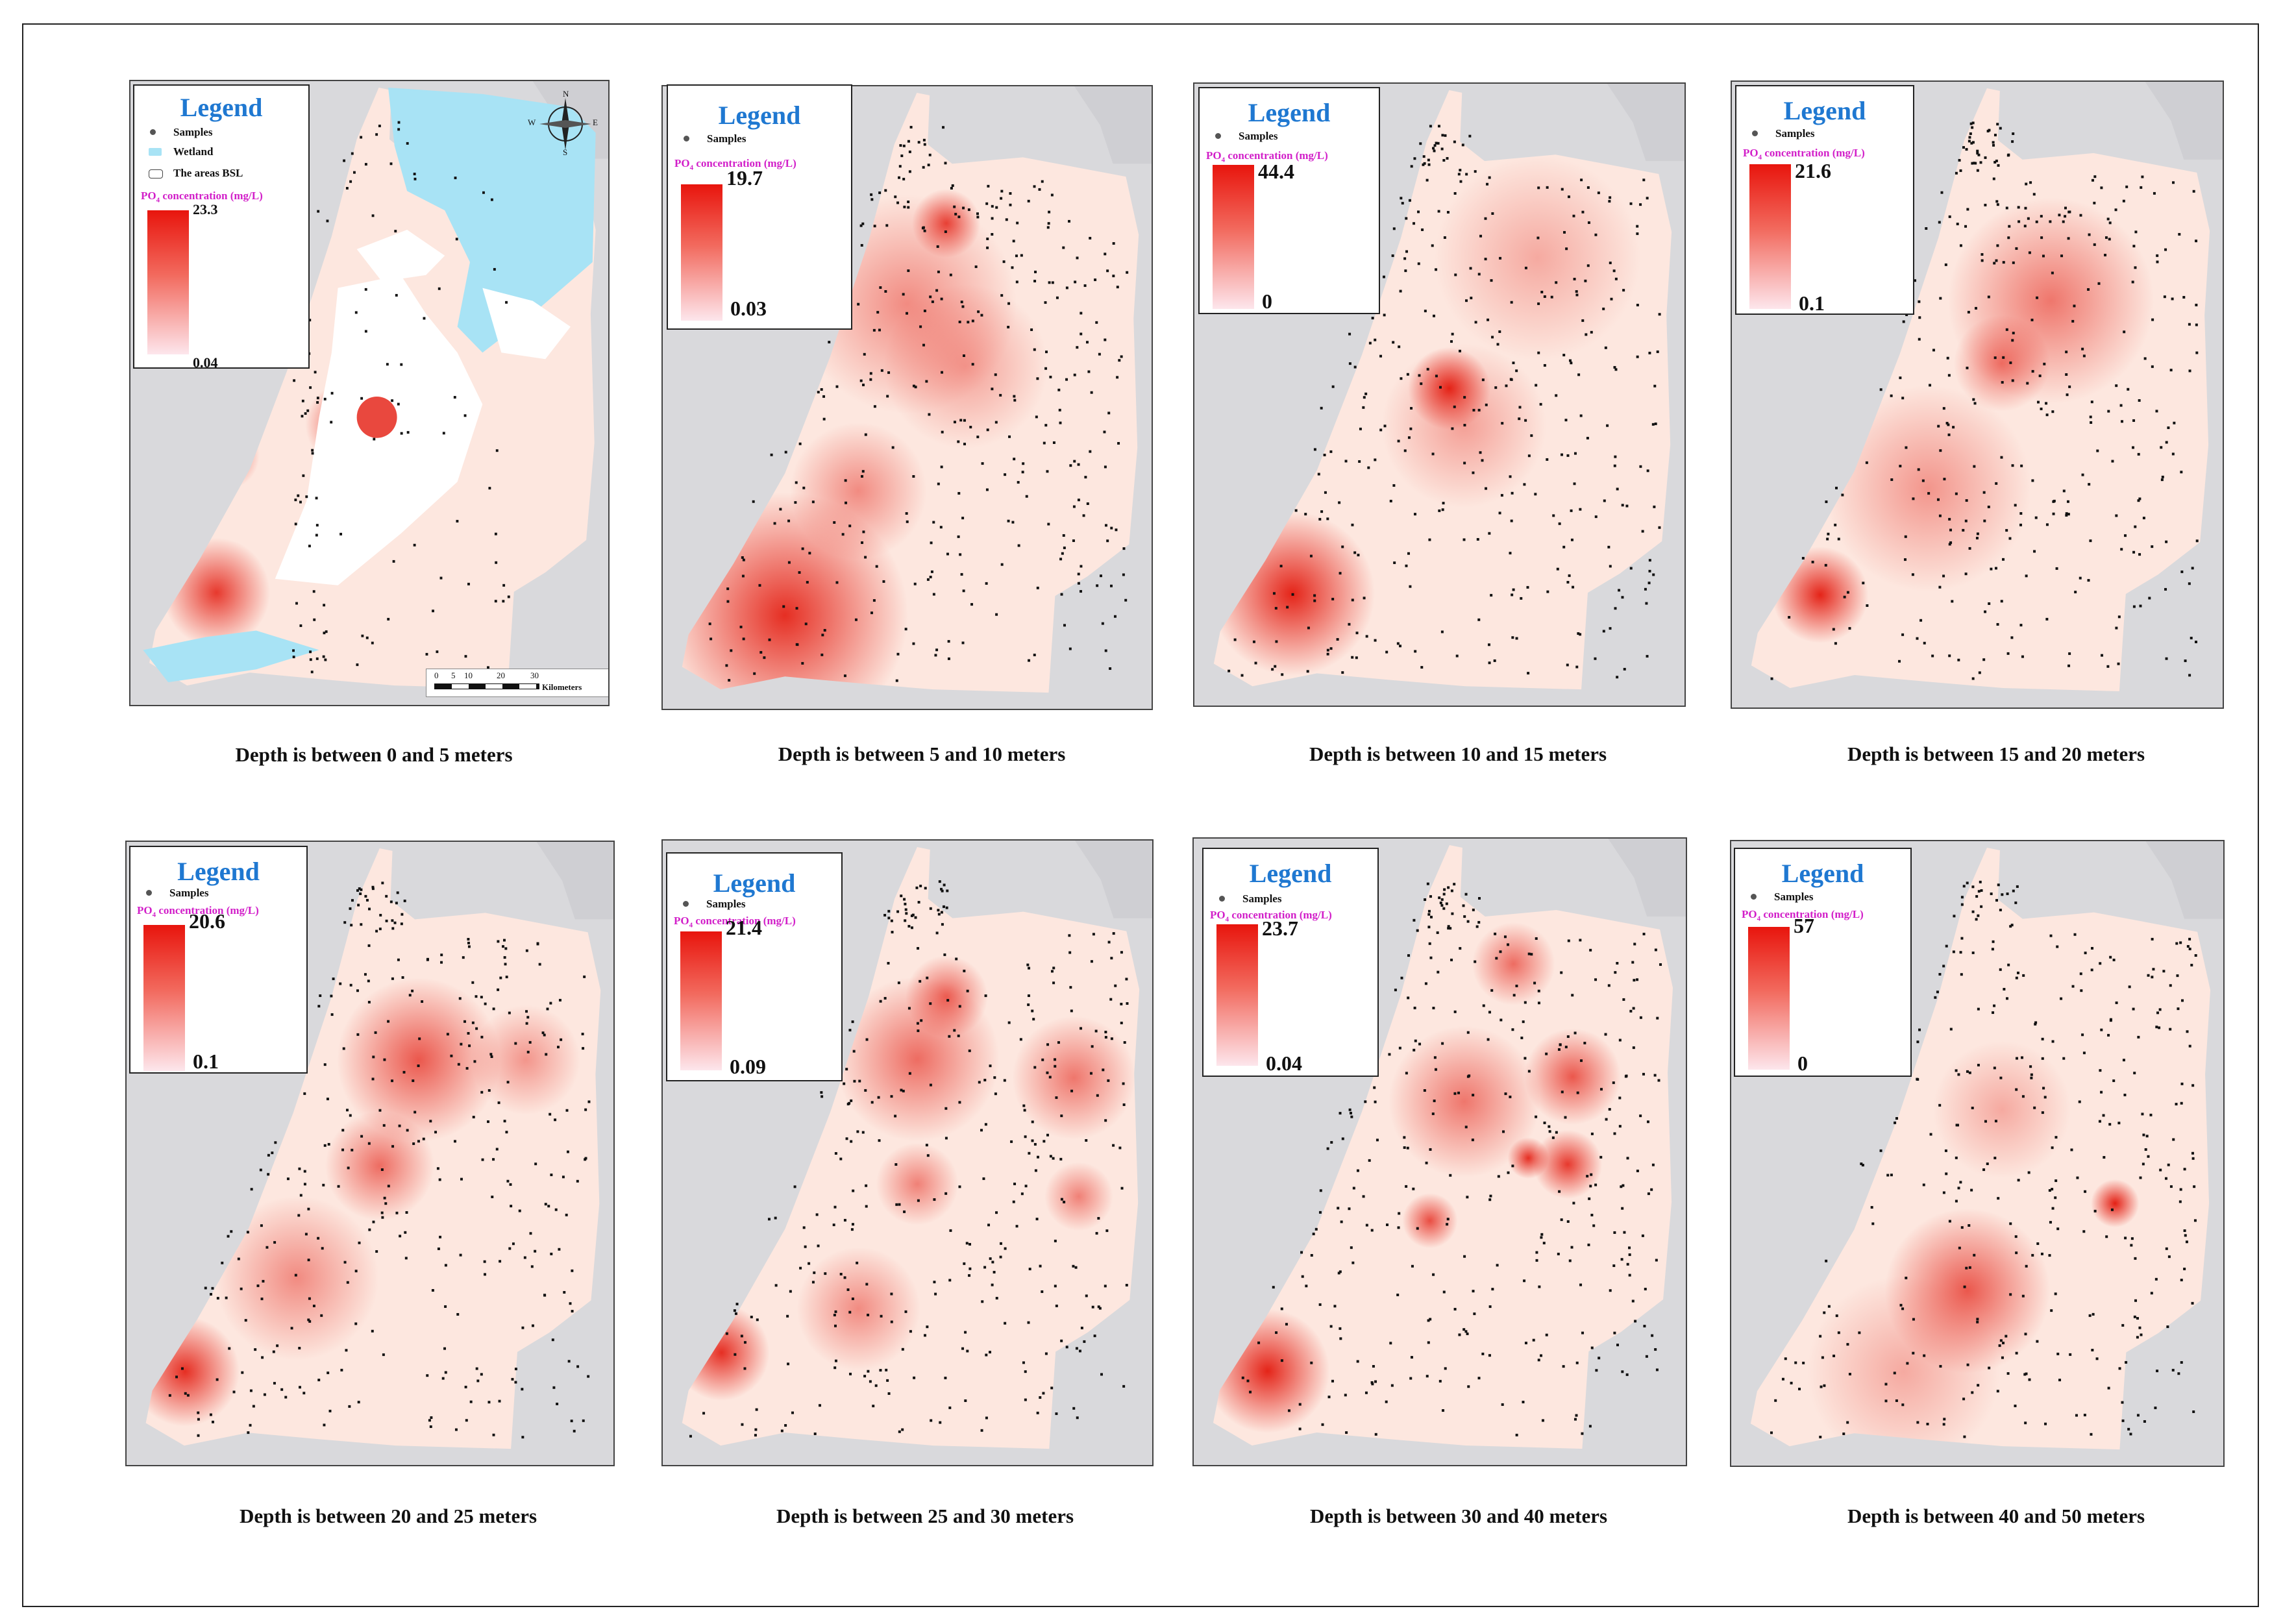 Image resolution: width=2283 pixels, height=1624 pixels. I want to click on legend-min-value: 0, so click(1802, 1063).